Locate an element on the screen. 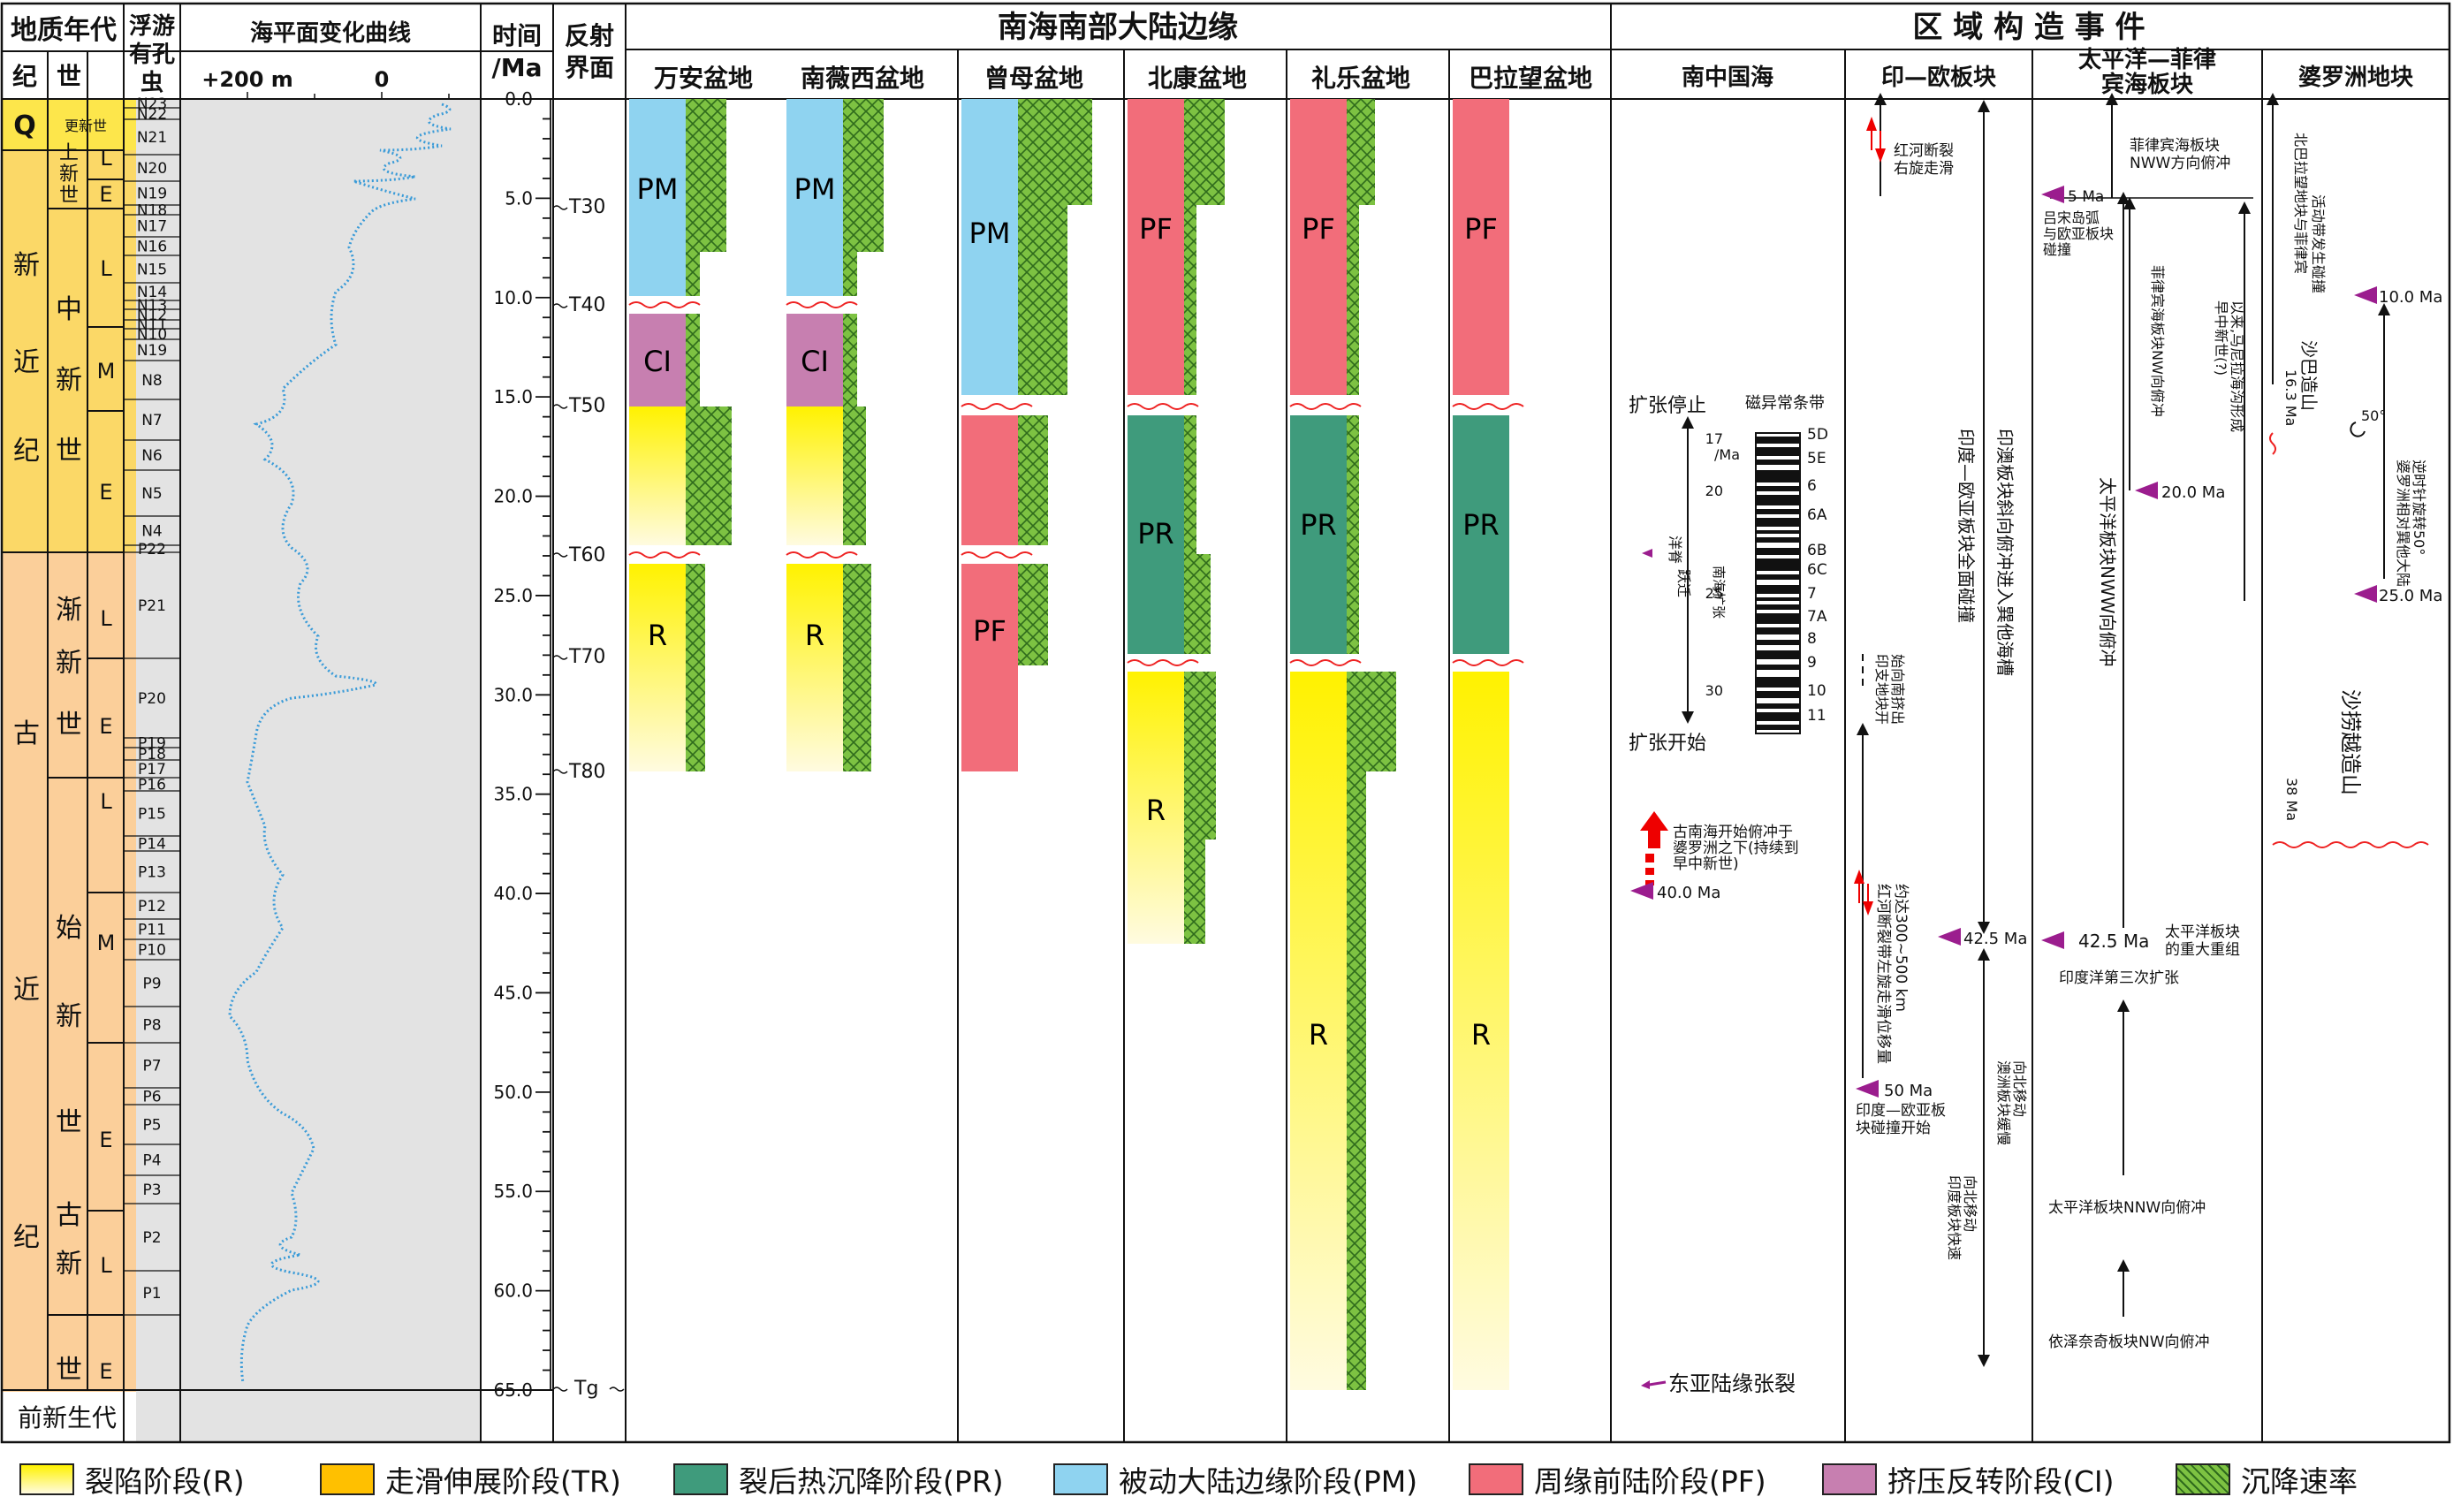 This screenshot has height=1512, width=2453. reflector-t40: T40 is located at coordinates (586, 305).